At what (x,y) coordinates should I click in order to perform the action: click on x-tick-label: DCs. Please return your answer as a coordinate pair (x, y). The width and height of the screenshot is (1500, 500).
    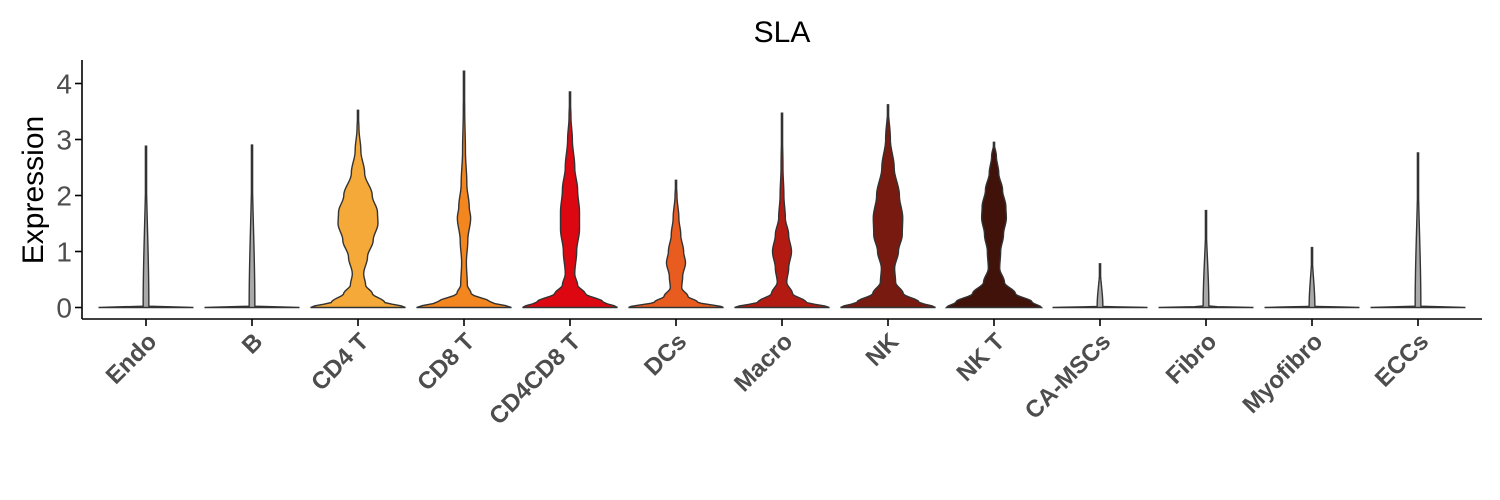
    Looking at the image, I should click on (665, 354).